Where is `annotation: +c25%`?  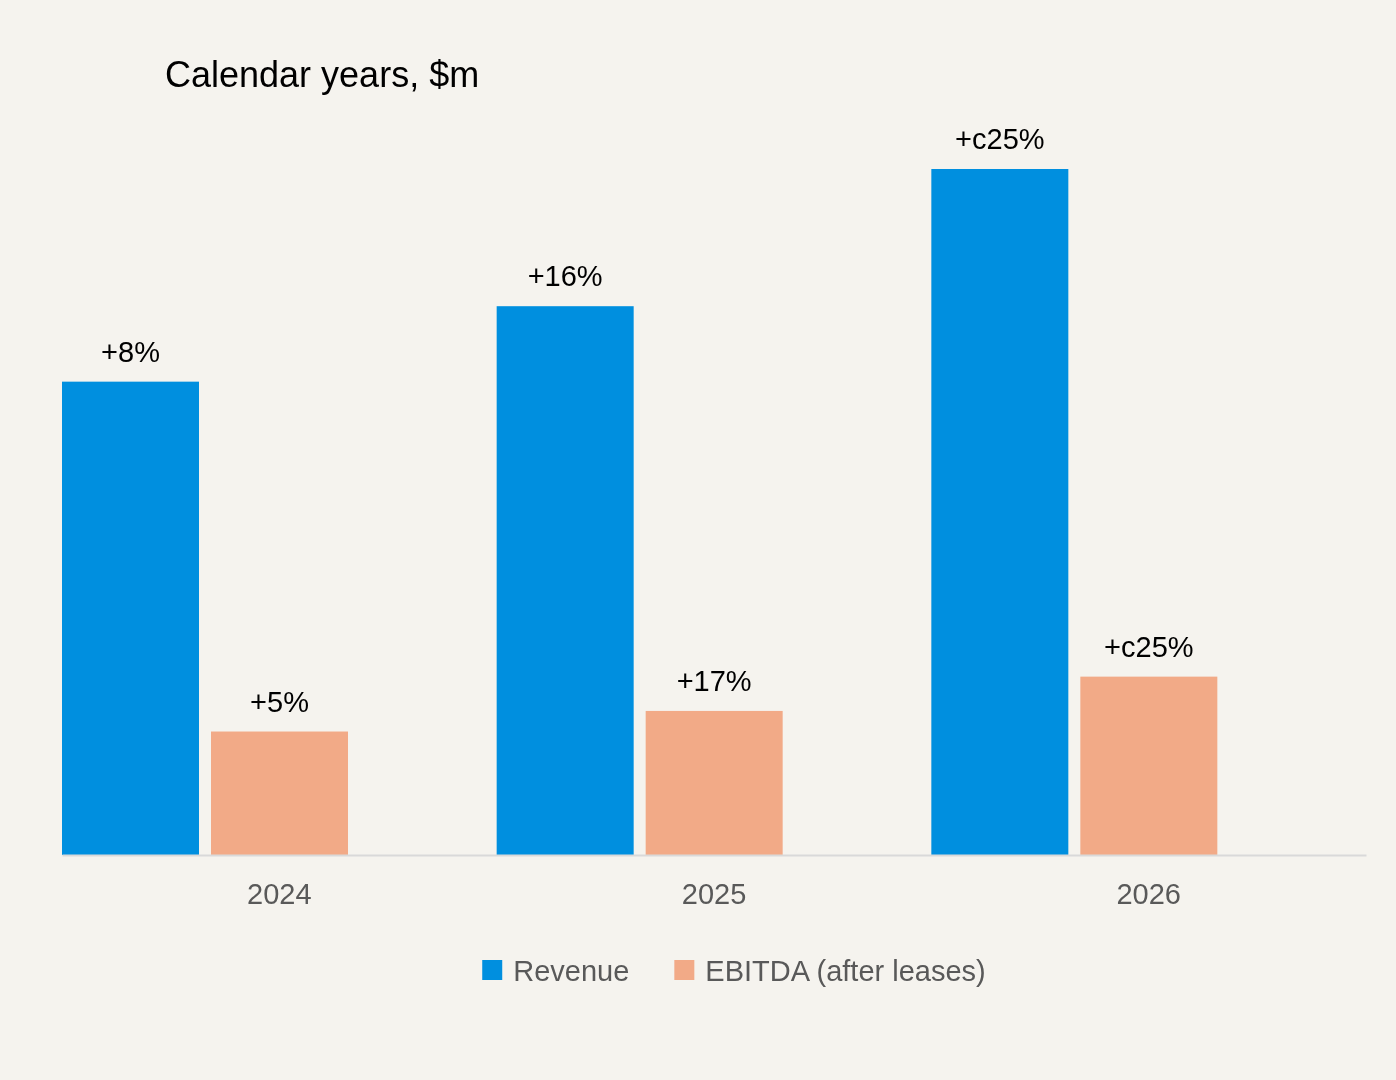 annotation: +c25% is located at coordinates (1149, 646).